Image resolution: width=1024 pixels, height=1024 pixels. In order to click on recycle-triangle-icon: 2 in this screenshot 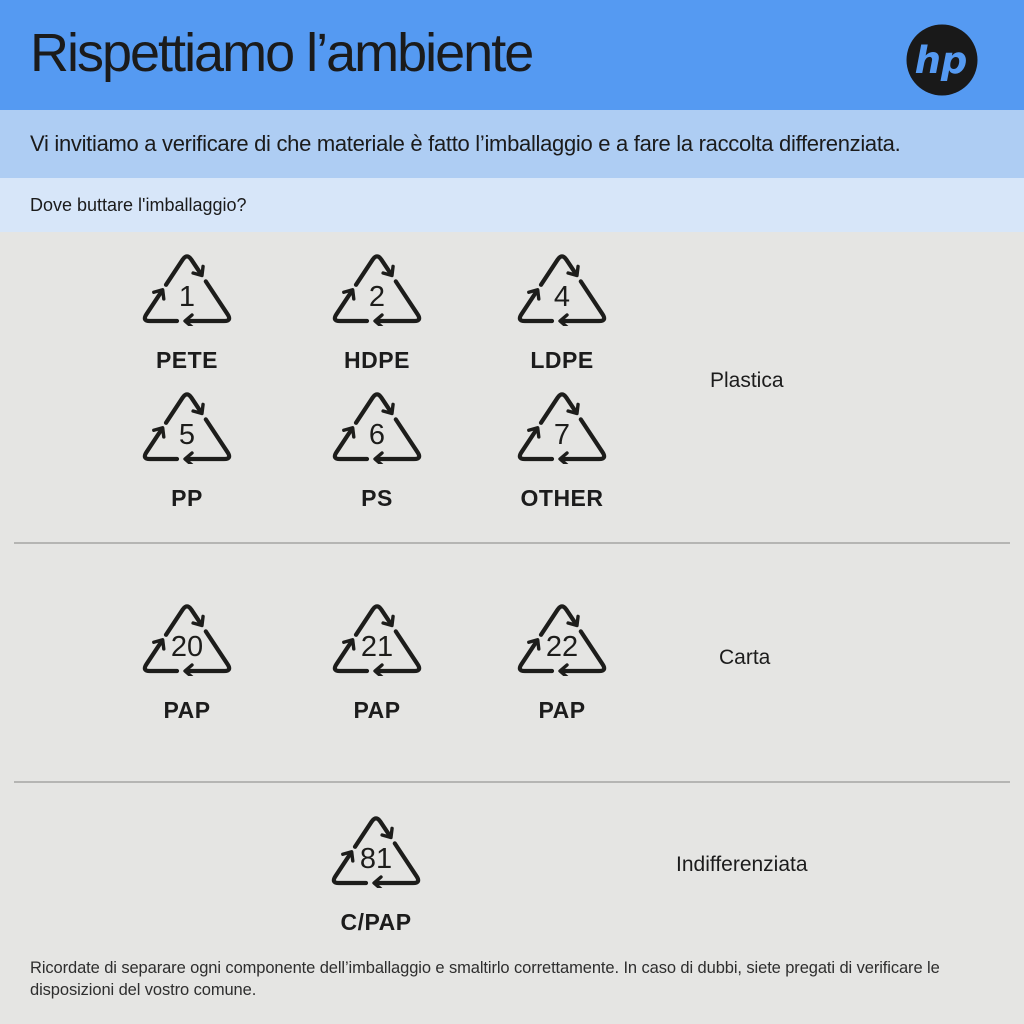, I will do `click(377, 291)`.